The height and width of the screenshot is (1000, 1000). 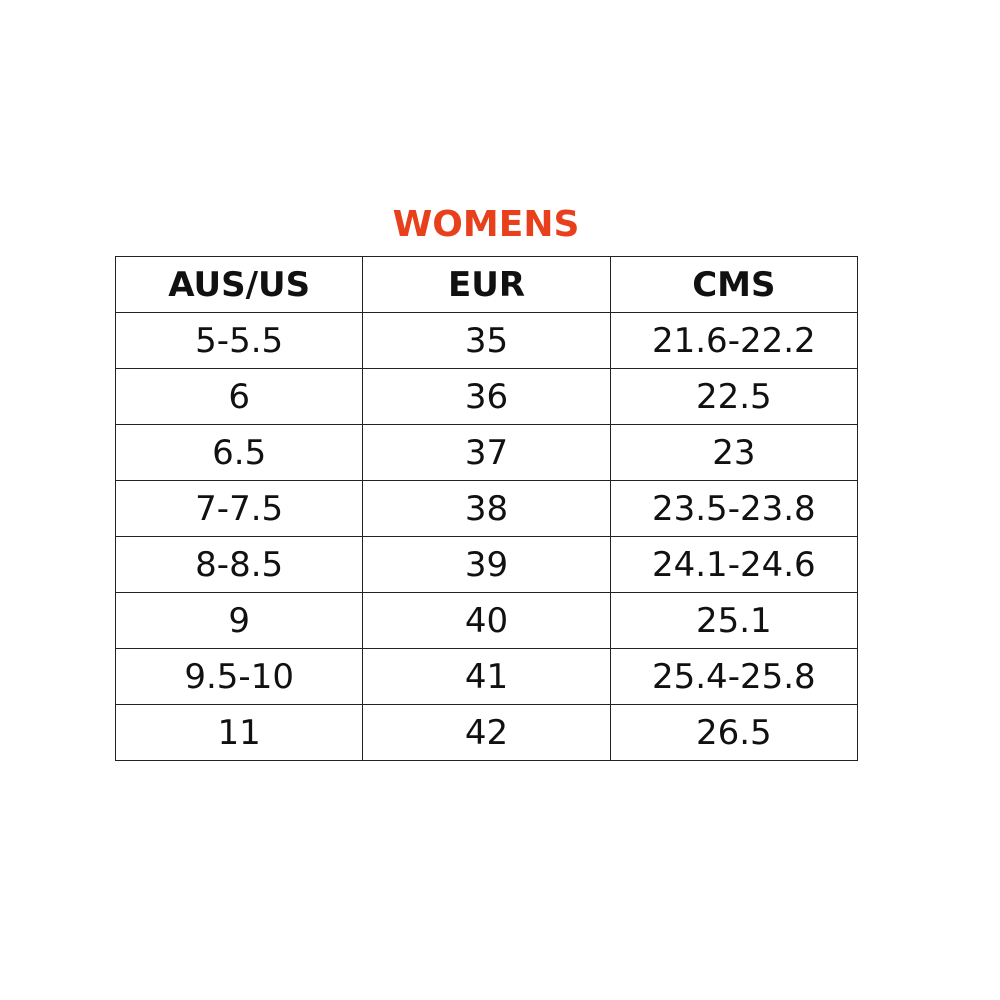 I want to click on cell-aus-us: 9, so click(x=239, y=620).